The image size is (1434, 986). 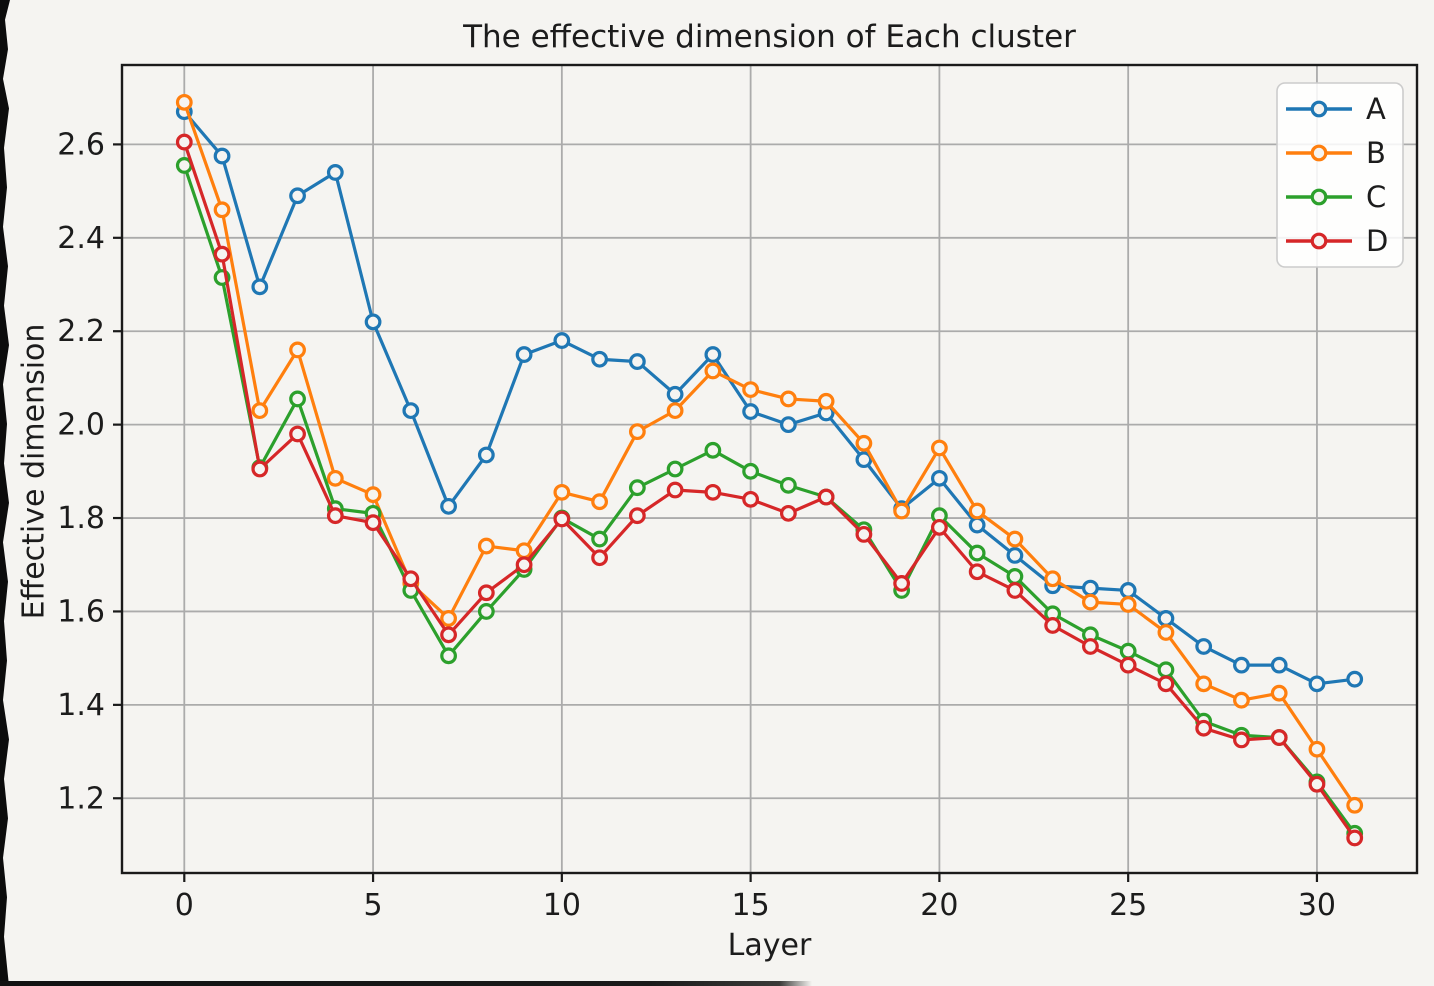 What do you see at coordinates (184, 905) in the screenshot?
I see `x-tick-label: 0` at bounding box center [184, 905].